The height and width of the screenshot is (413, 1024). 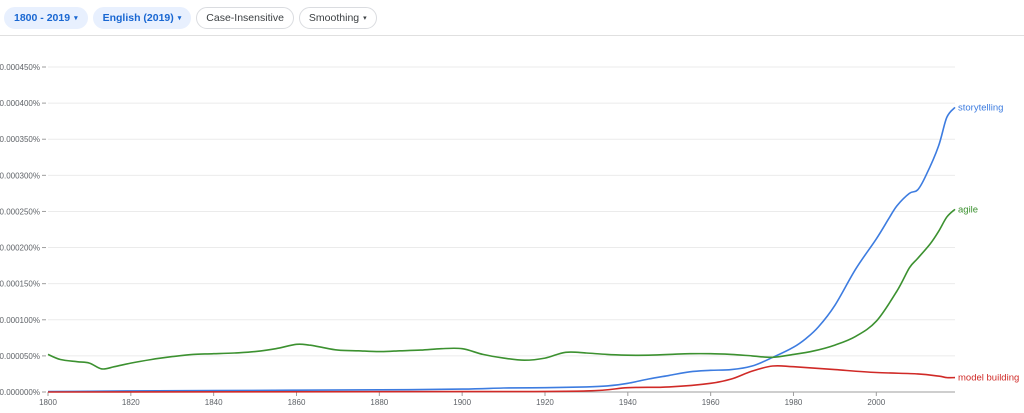 I want to click on series-line-model-building, so click(x=501, y=378).